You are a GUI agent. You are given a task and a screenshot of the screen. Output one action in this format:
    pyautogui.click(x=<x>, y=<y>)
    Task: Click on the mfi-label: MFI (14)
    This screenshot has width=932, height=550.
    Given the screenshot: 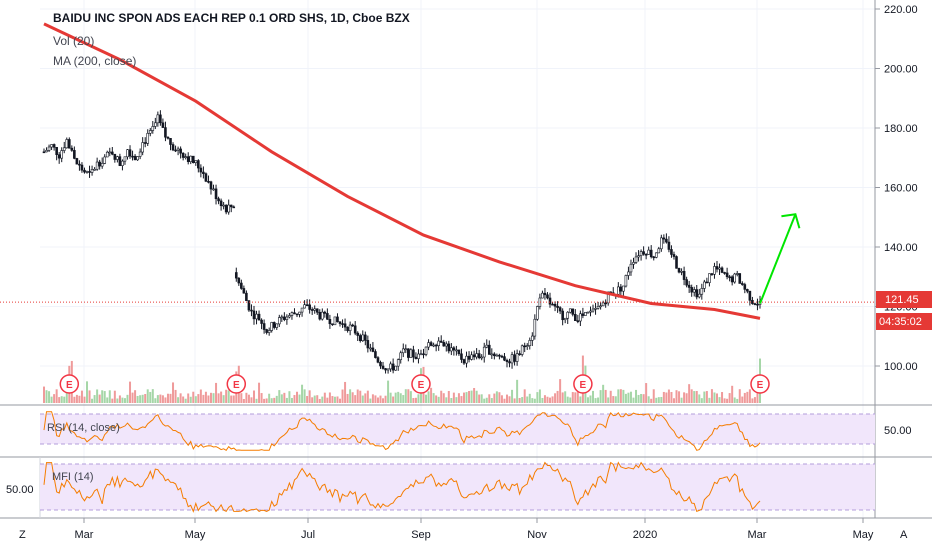 What is the action you would take?
    pyautogui.click(x=73, y=477)
    